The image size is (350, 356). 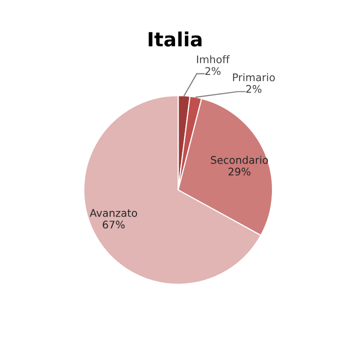 I want to click on slice-label: Secondario, so click(x=239, y=160).